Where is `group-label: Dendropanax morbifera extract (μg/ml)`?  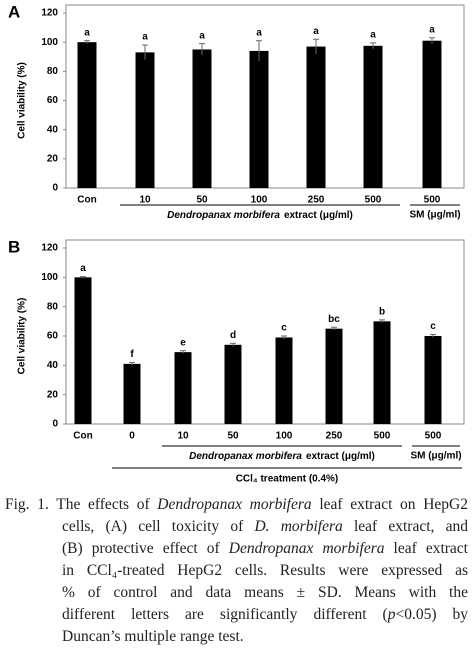
group-label: Dendropanax morbifera extract (μg/ml) is located at coordinates (282, 456).